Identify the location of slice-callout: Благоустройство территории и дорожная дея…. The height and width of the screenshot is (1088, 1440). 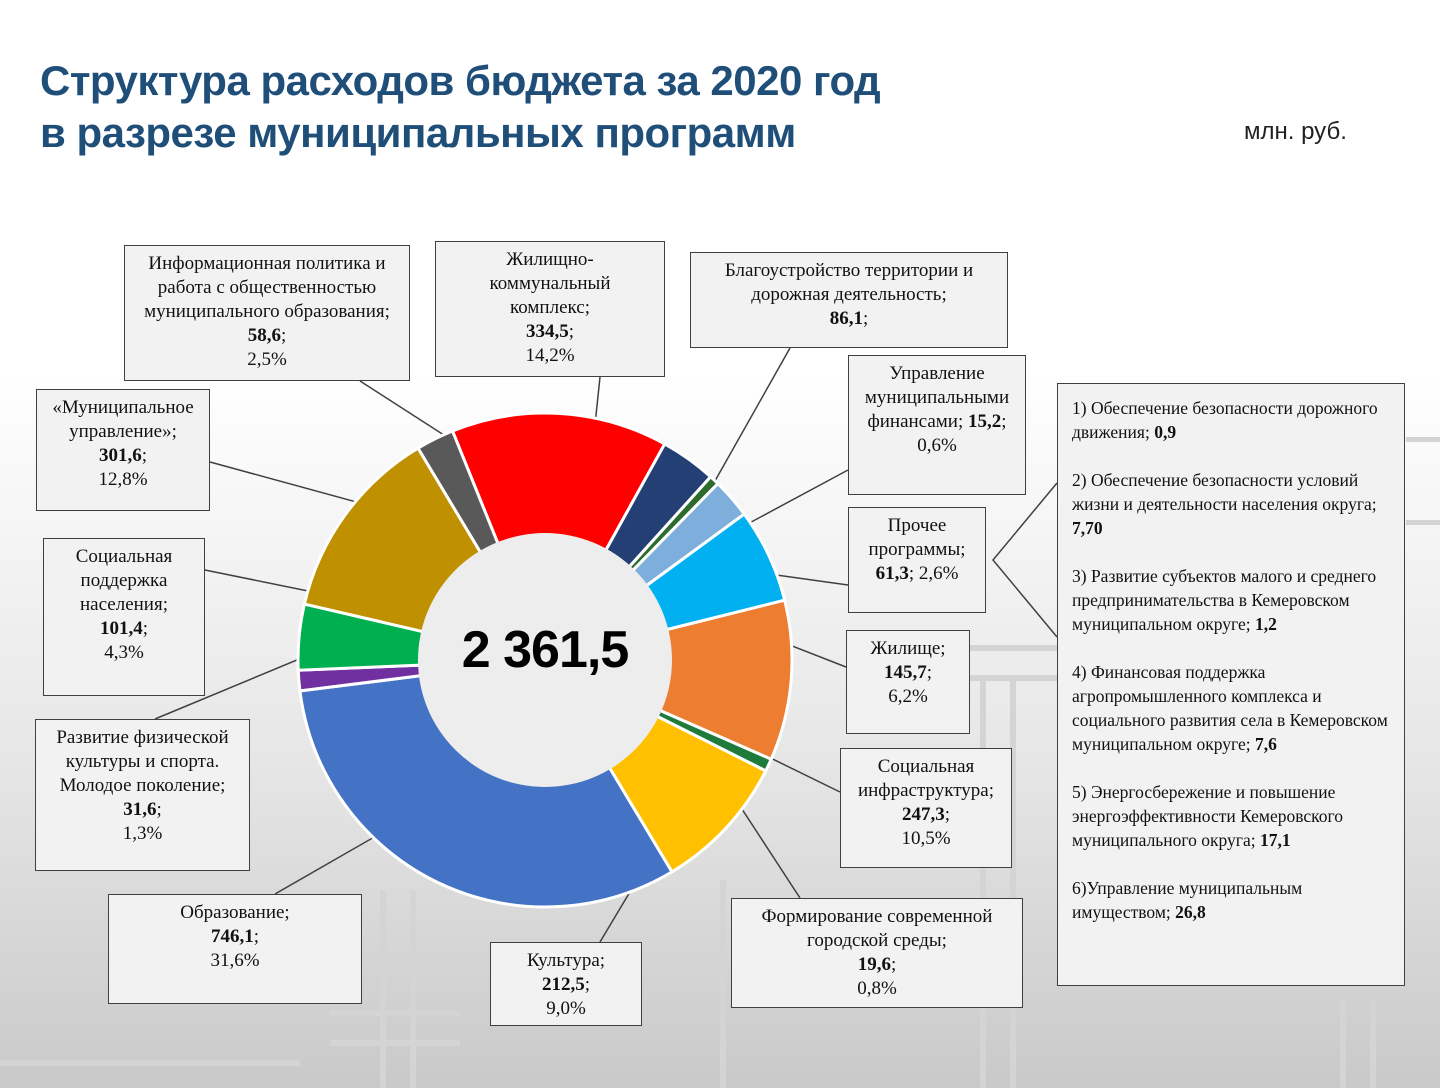
(849, 300).